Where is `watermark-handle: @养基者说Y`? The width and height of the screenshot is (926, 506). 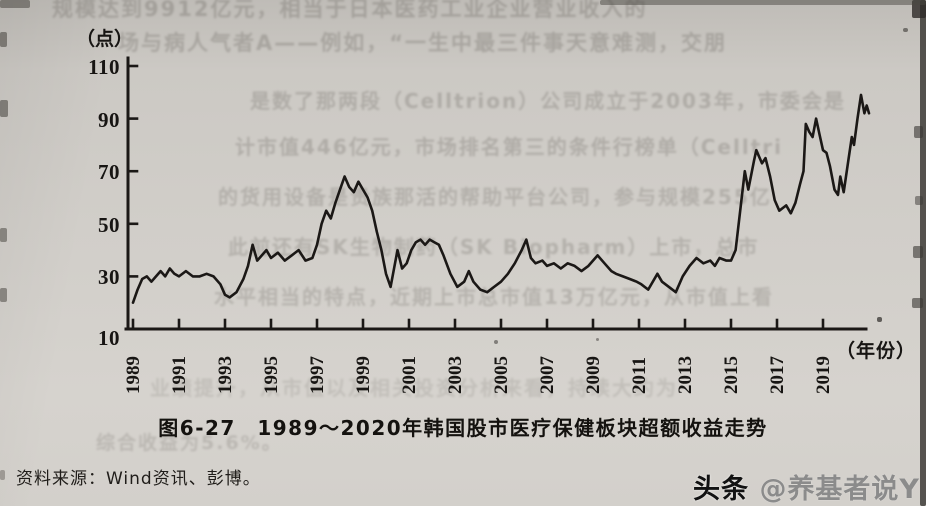
watermark-handle: @养基者说Y is located at coordinates (839, 489).